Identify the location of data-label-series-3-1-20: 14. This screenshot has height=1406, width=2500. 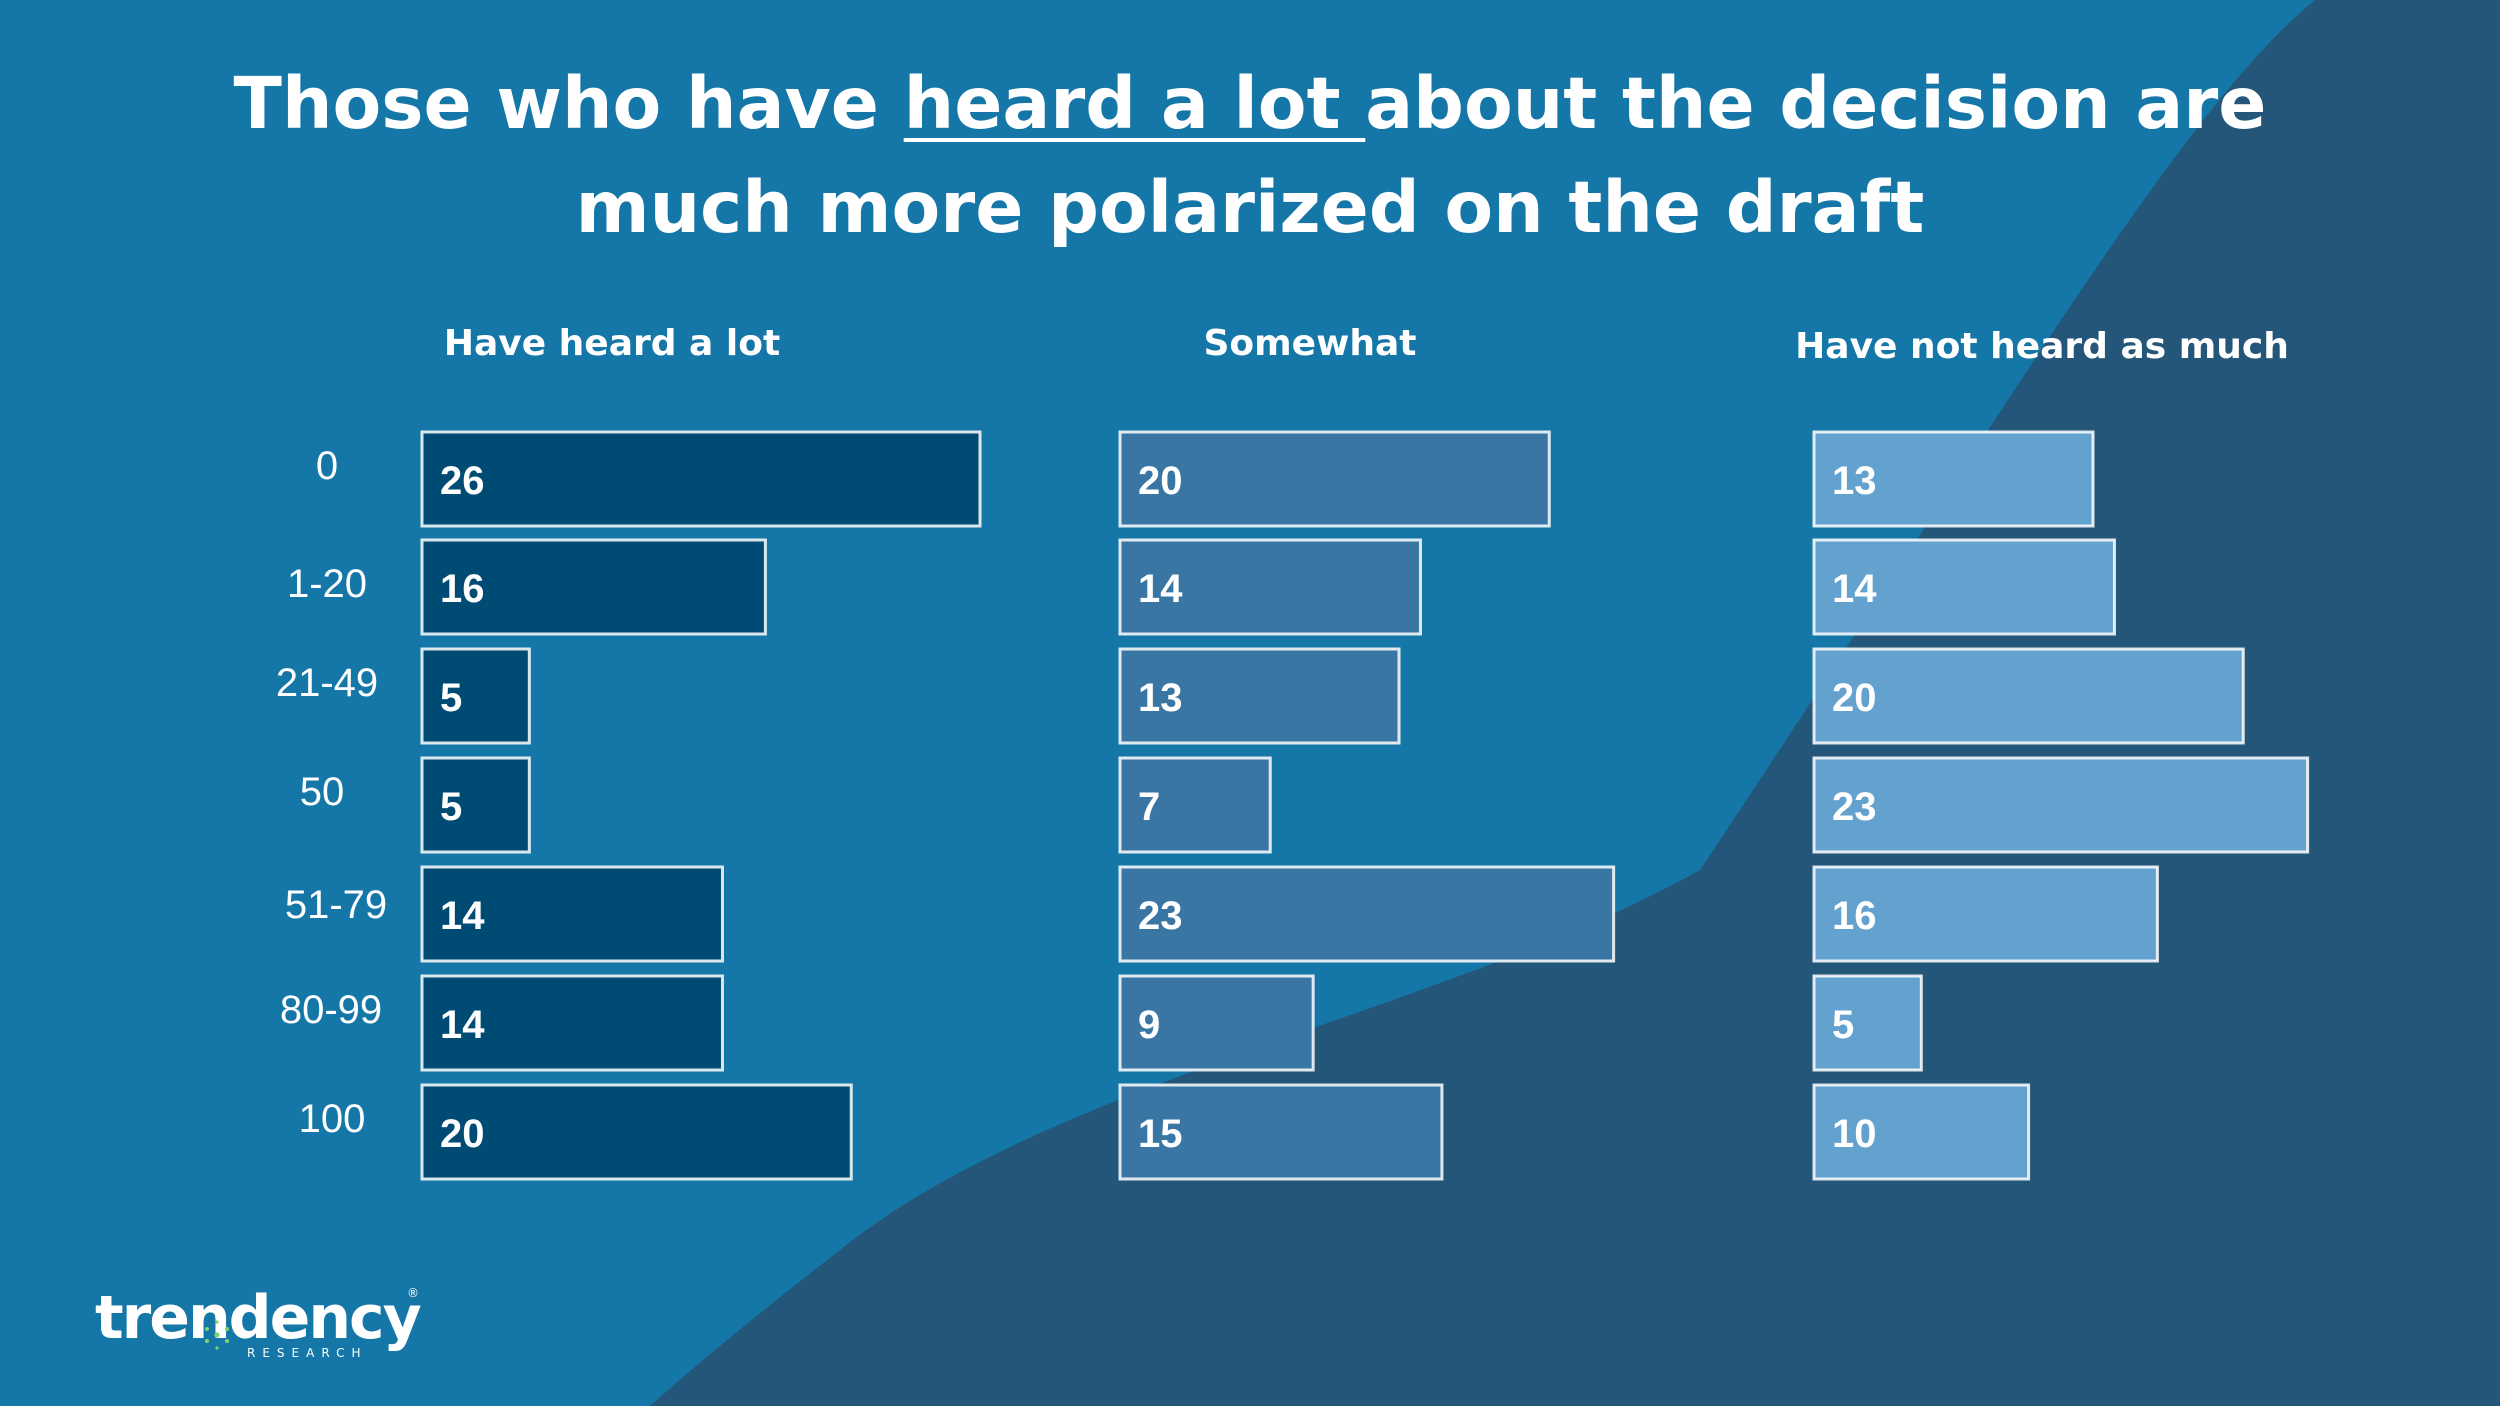
(1854, 589).